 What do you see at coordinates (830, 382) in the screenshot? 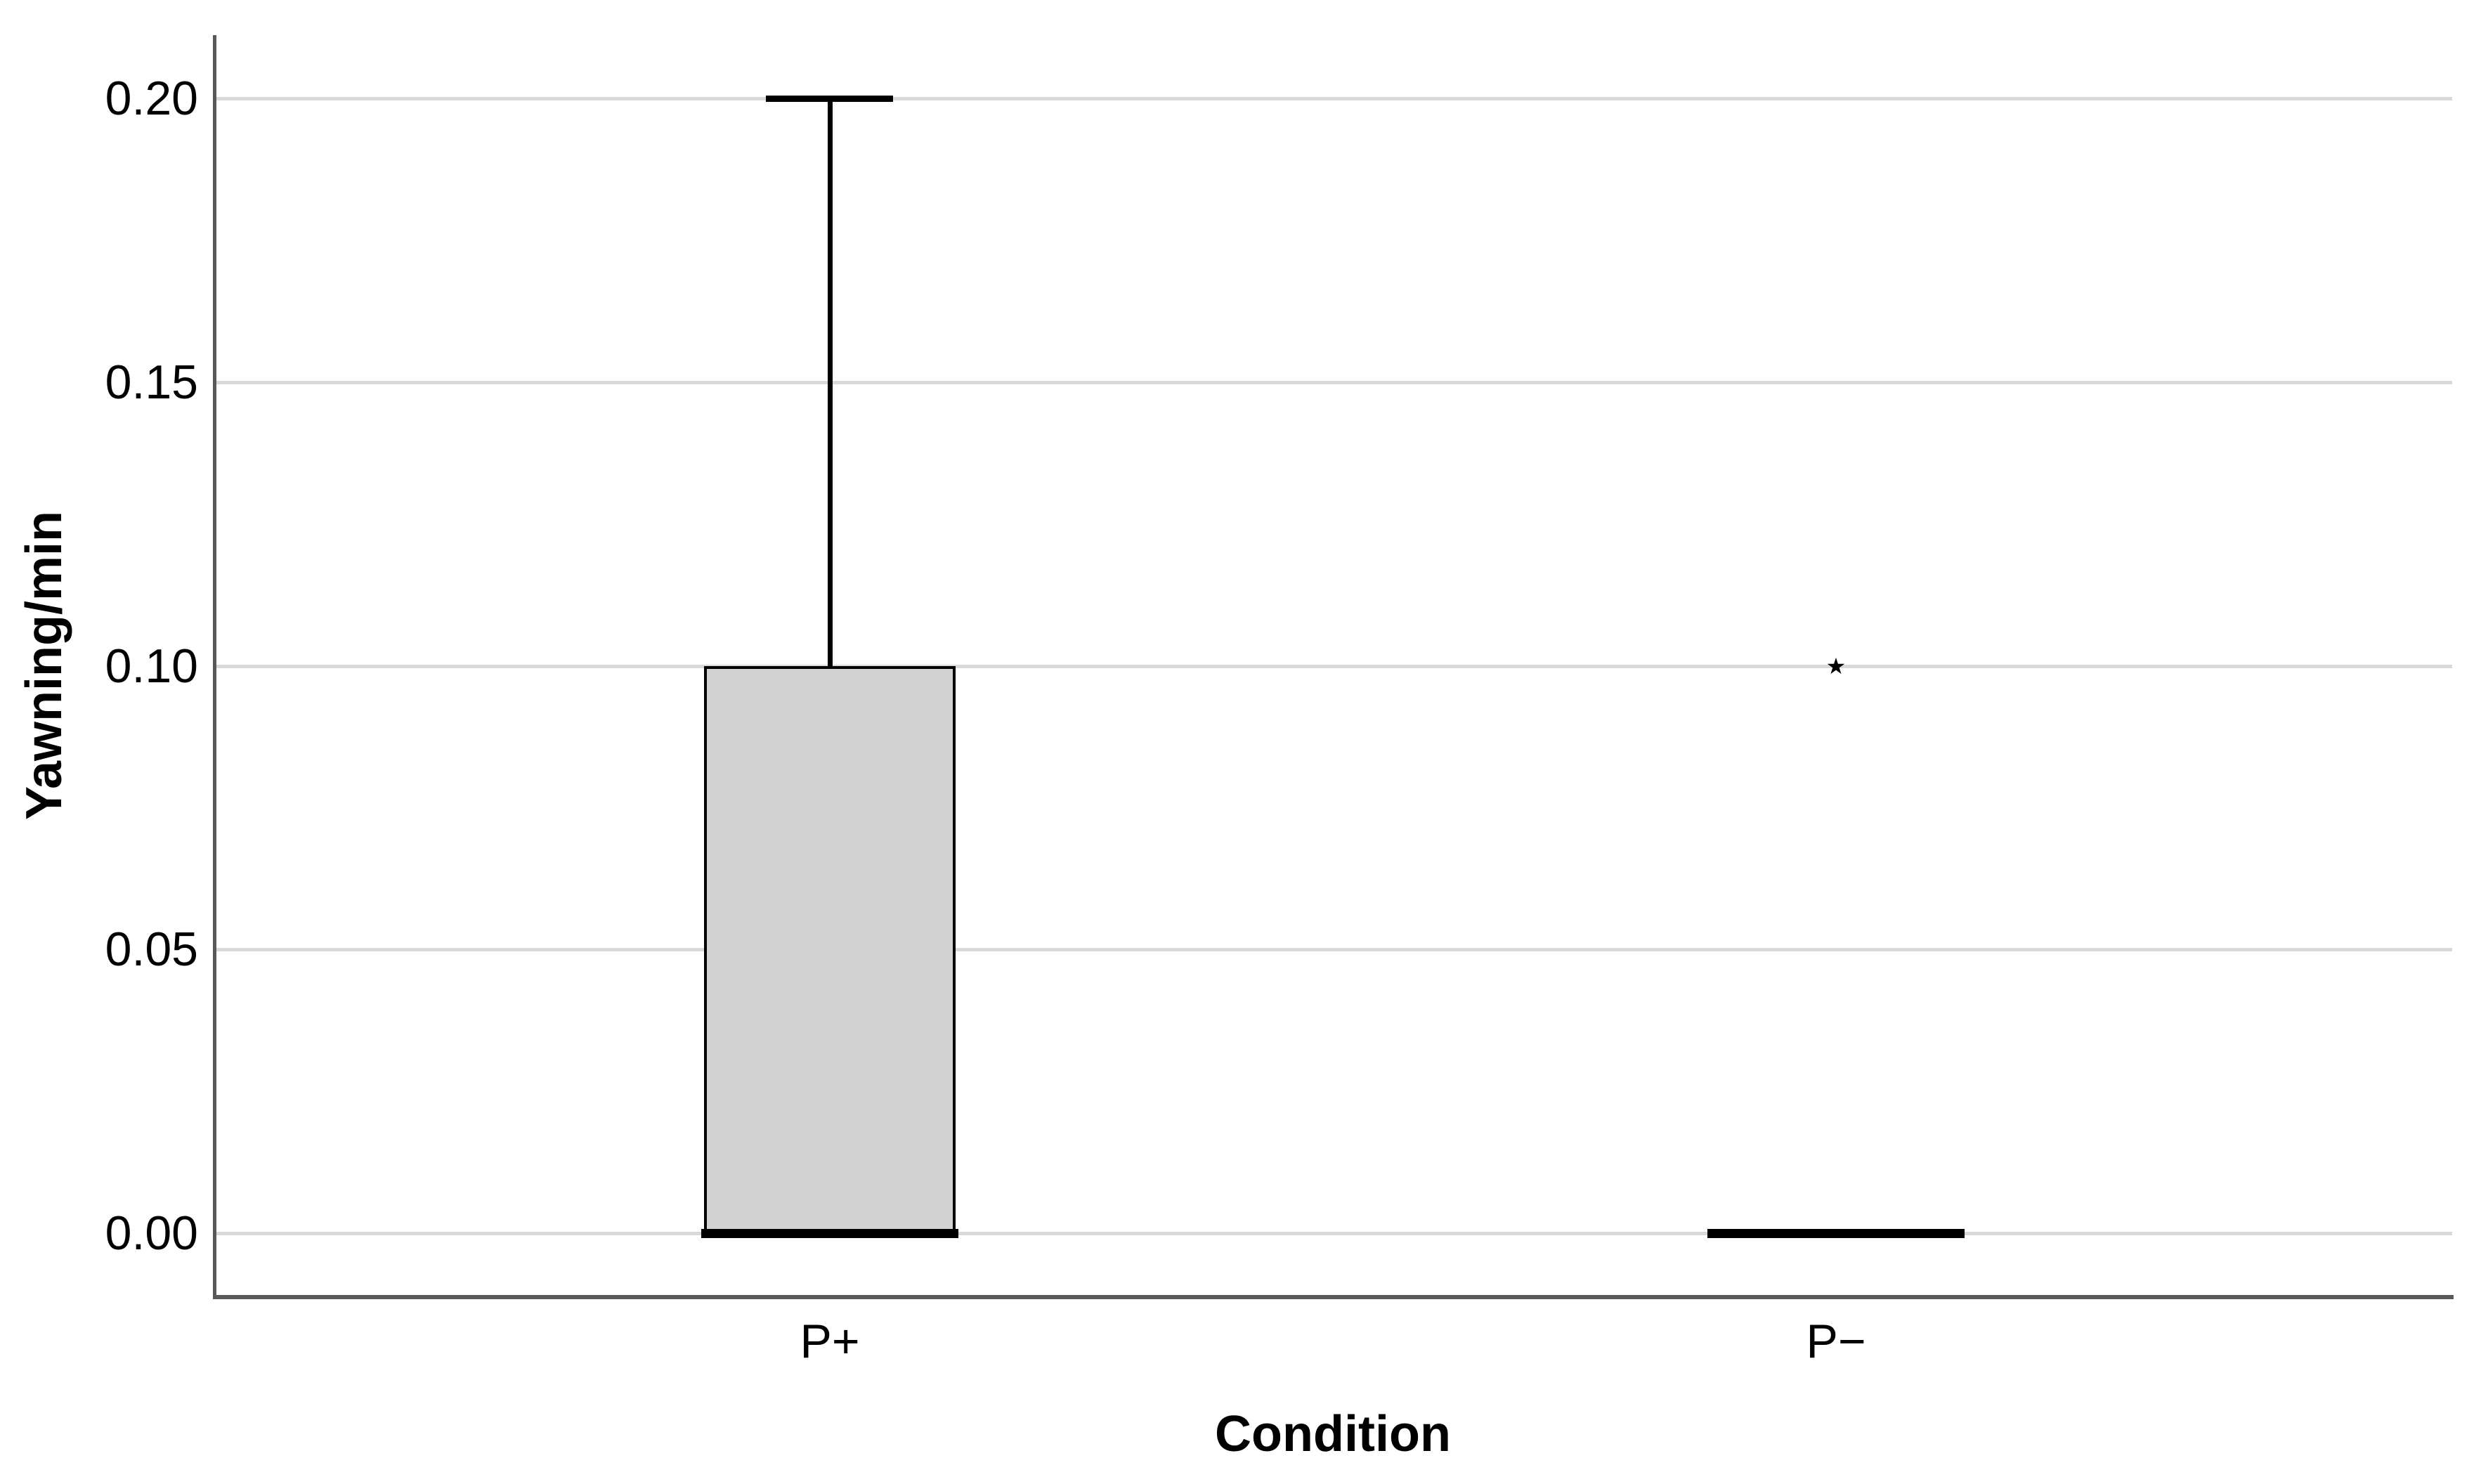
I see `upper-whisker-line` at bounding box center [830, 382].